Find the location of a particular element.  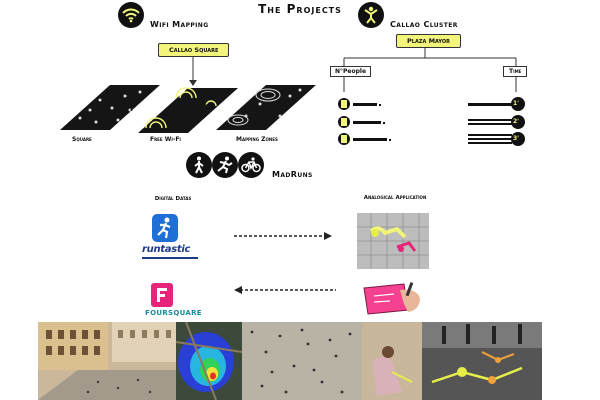

people-node: N°People is located at coordinates (351, 71).